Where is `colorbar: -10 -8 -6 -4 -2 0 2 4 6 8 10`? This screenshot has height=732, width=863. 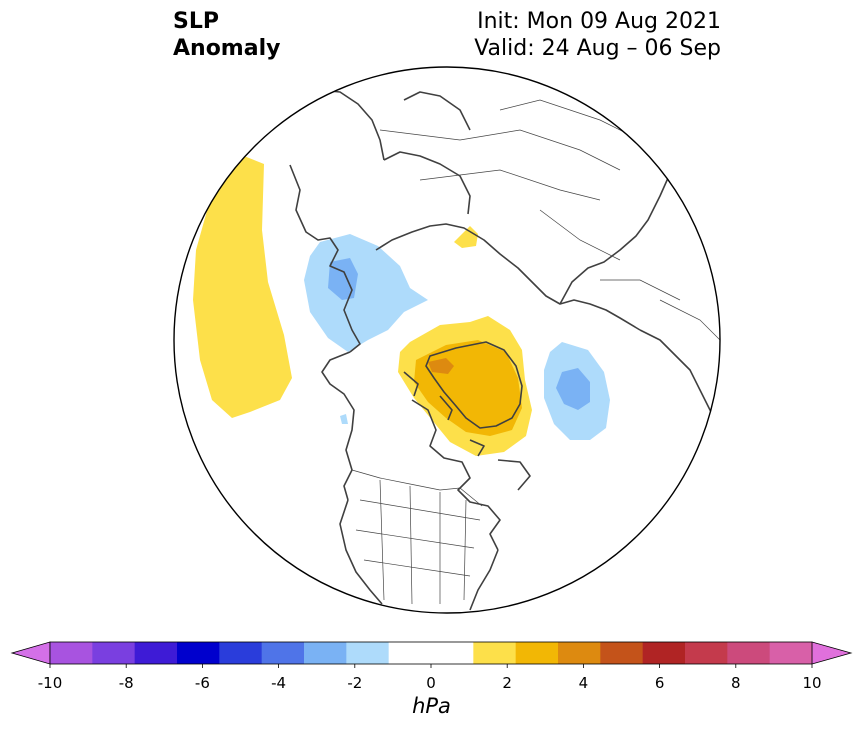 colorbar: -10 -8 -6 -4 -2 0 2 4 6 8 10 is located at coordinates (431, 665).